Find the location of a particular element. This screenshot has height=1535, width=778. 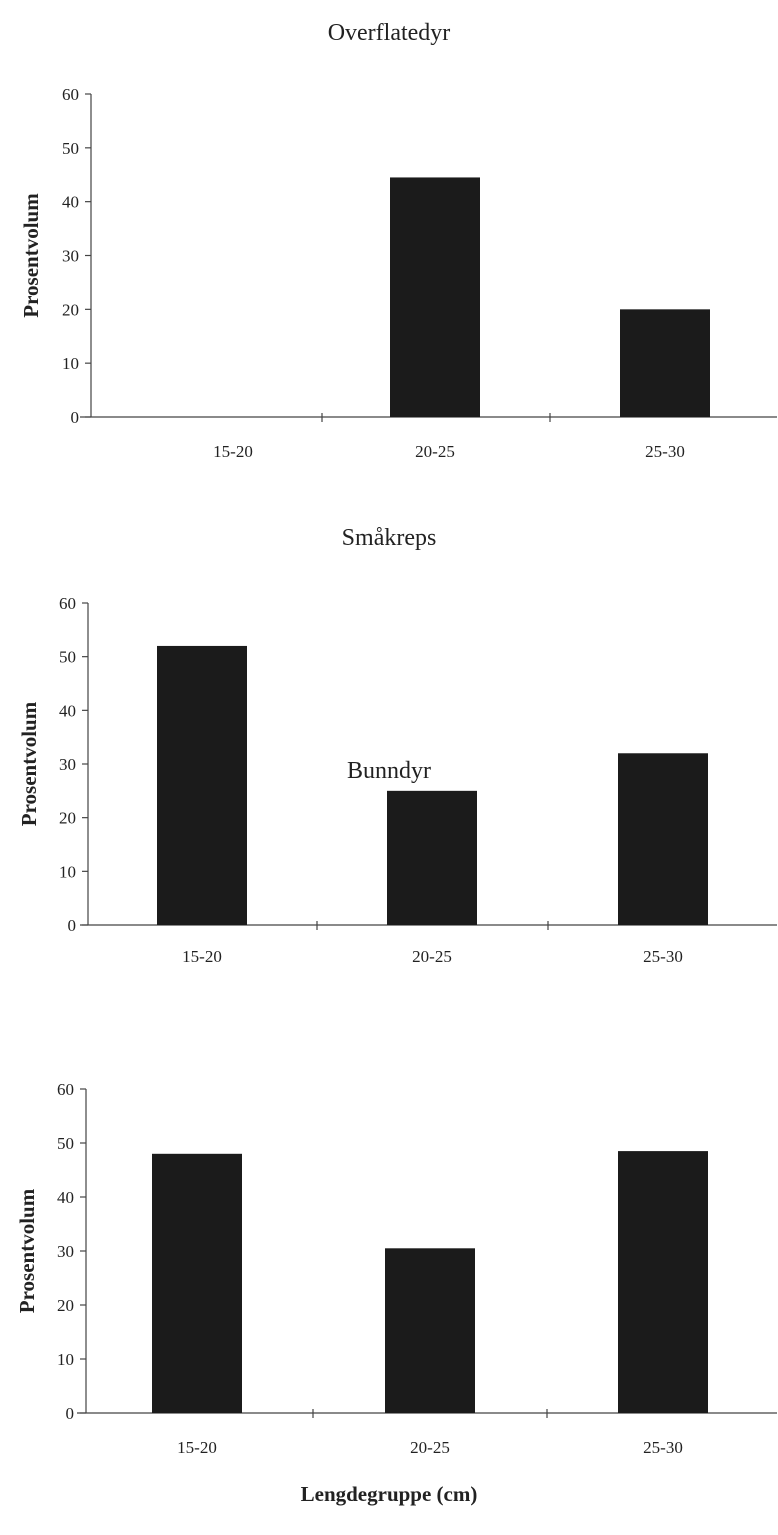

chart-title: Overflatedyr is located at coordinates (389, 33).